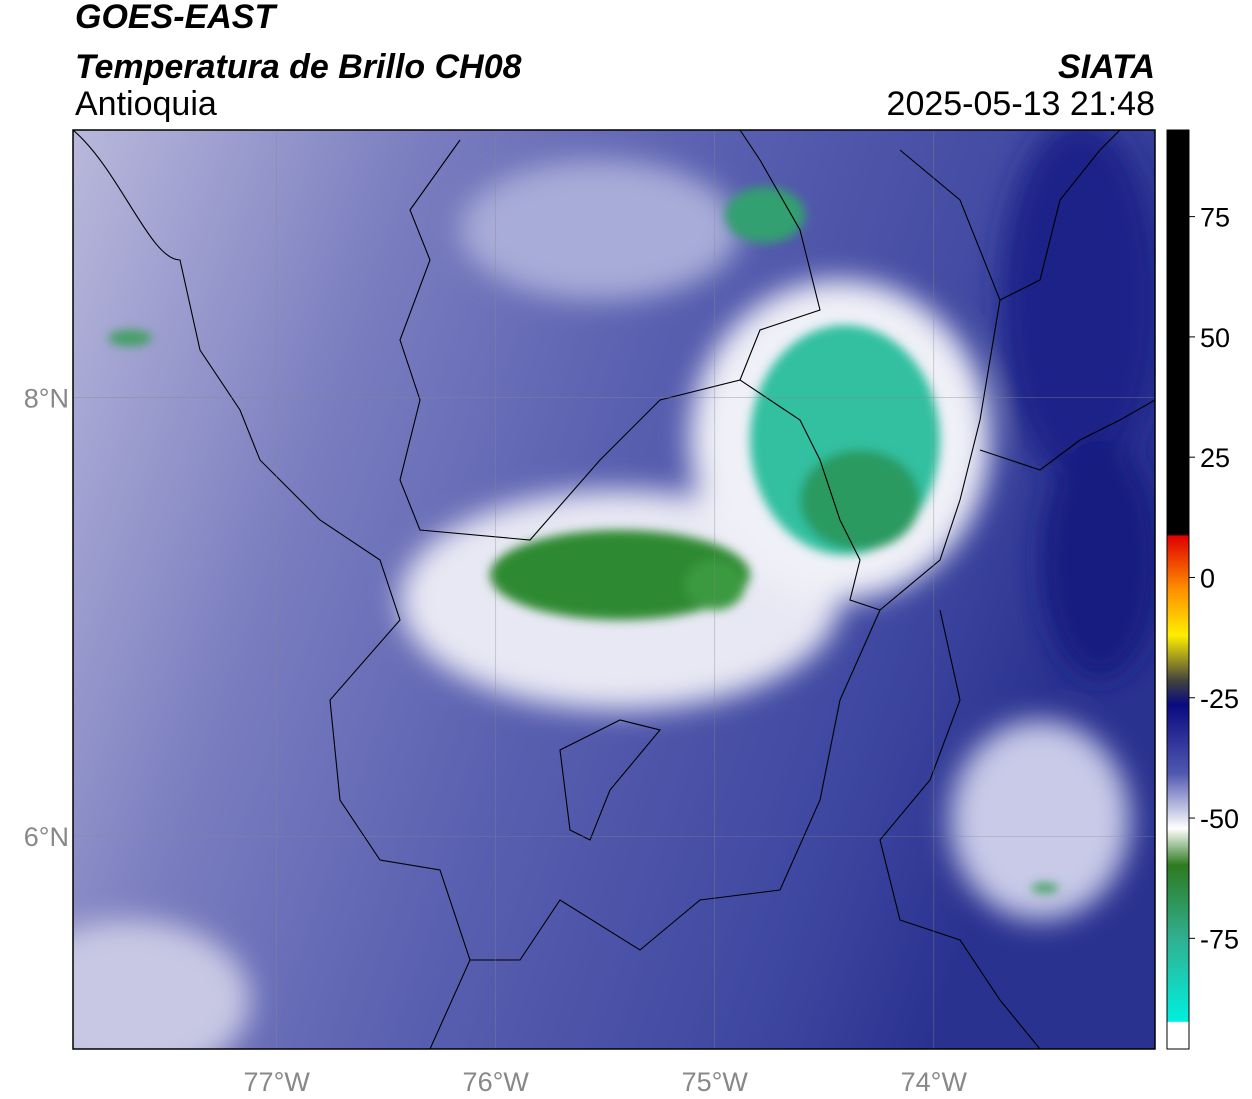 This screenshot has width=1252, height=1099. What do you see at coordinates (1215, 218) in the screenshot?
I see `colorbar-tick-label: 75` at bounding box center [1215, 218].